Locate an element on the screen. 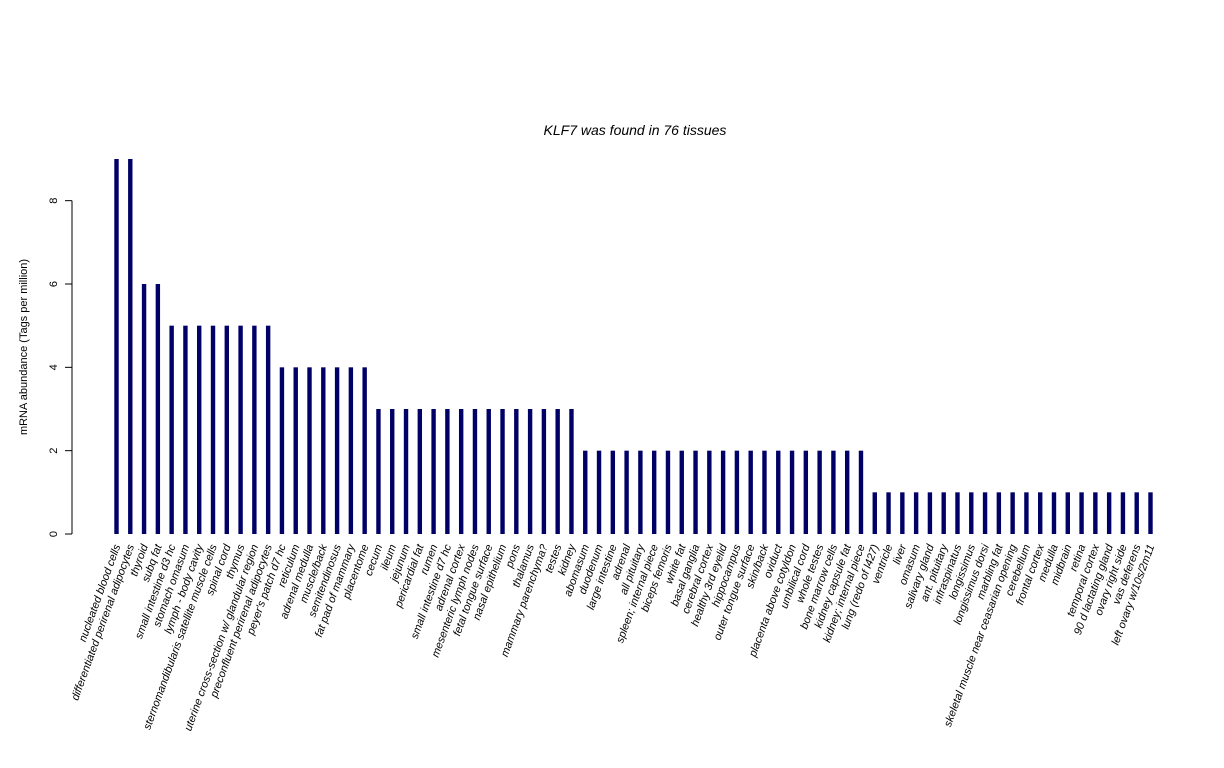  y-axis-label: mRNA abundance (Tags per million) is located at coordinates (24, 347).